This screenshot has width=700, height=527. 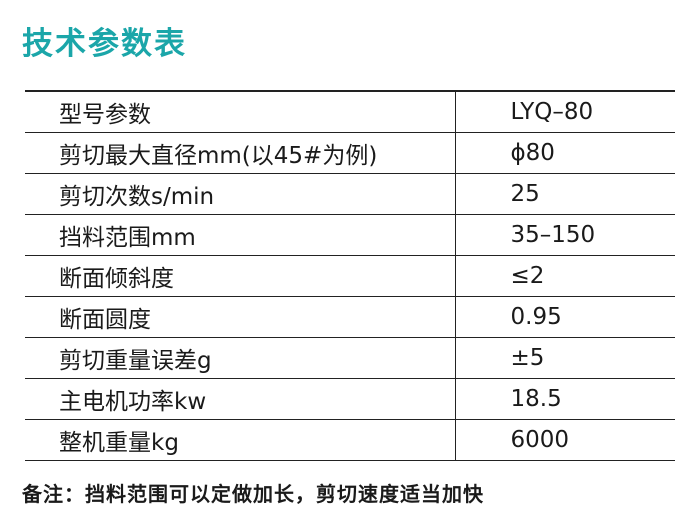 What do you see at coordinates (565, 317) in the screenshot?
I see `param-value: 0.95` at bounding box center [565, 317].